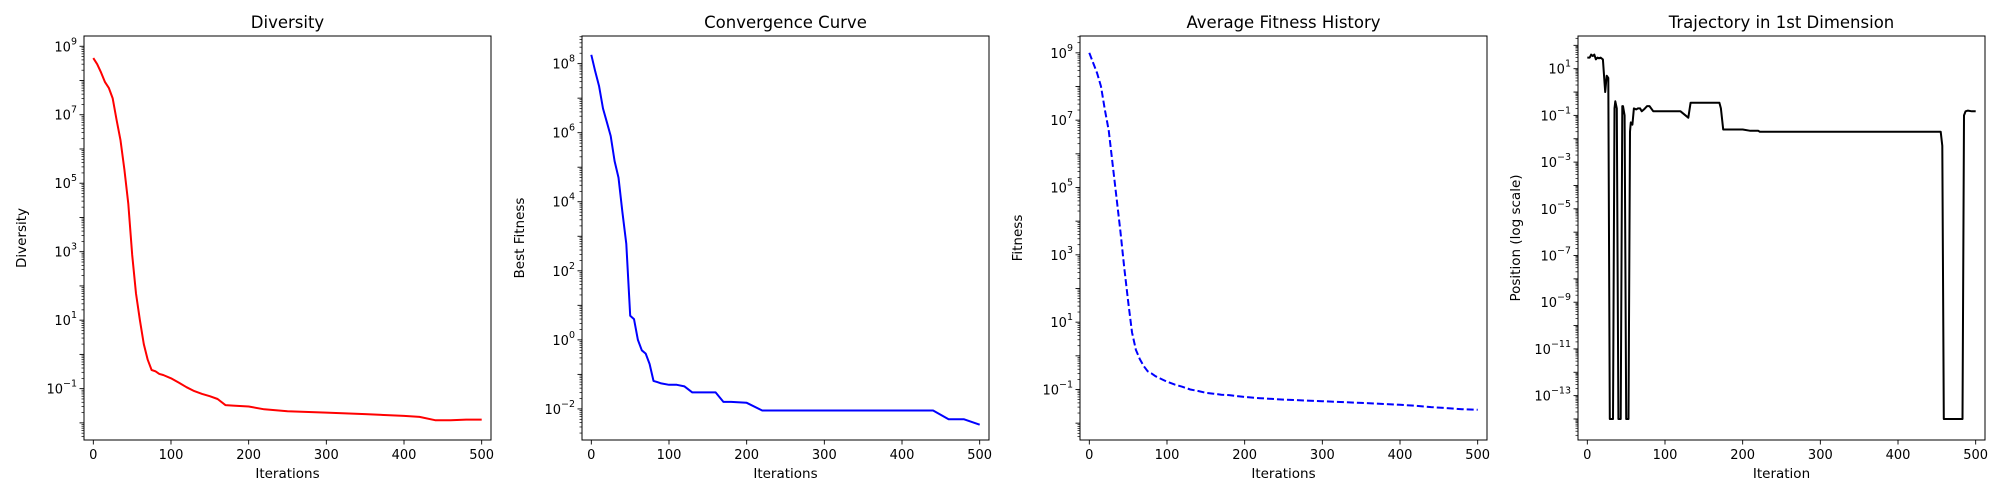 The width and height of the screenshot is (2000, 500). What do you see at coordinates (1555, 161) in the screenshot?
I see `y-tick-label: 10⁻³` at bounding box center [1555, 161].